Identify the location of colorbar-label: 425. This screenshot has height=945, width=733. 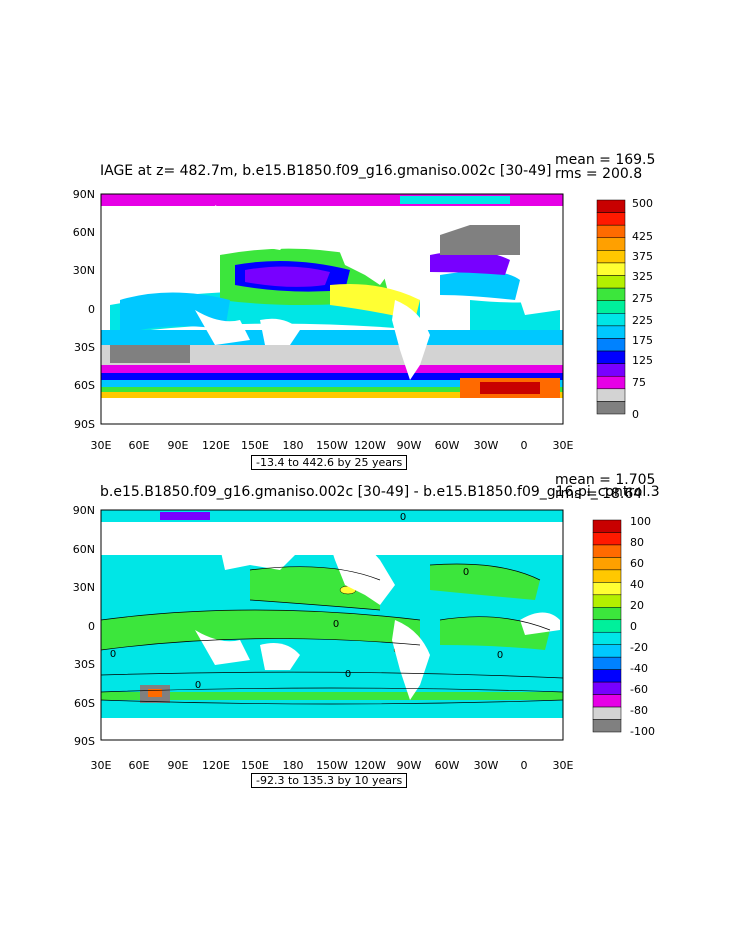
(642, 236).